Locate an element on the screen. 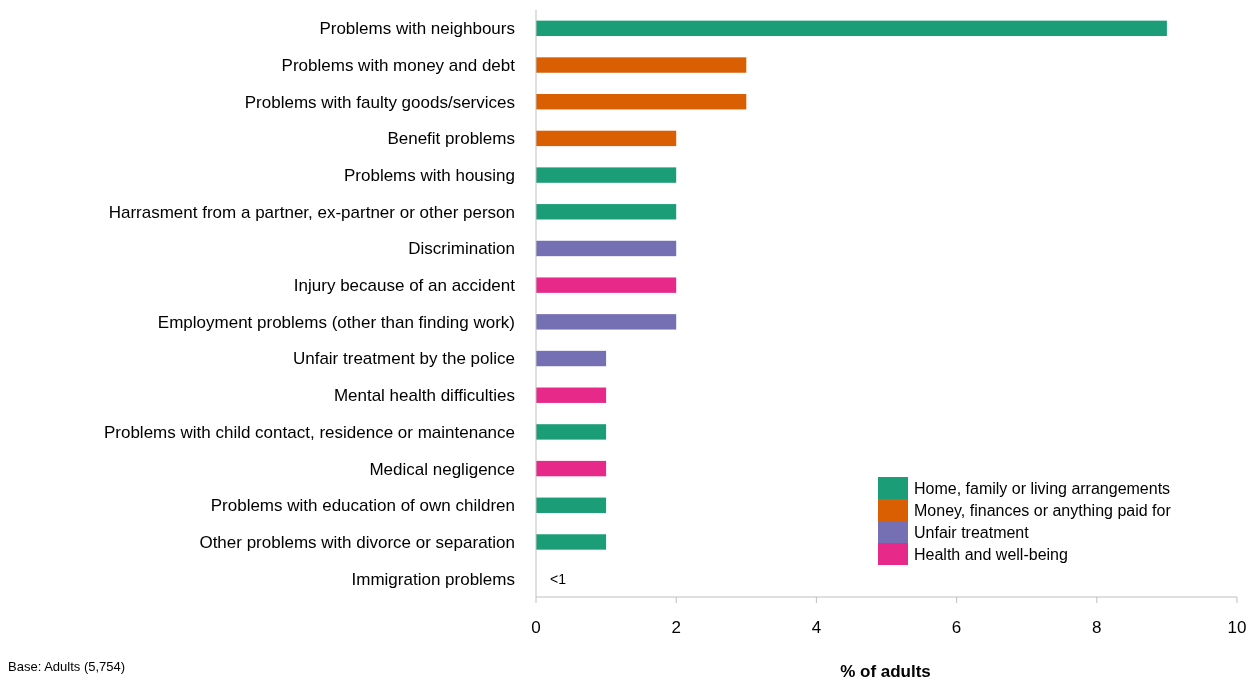 This screenshot has width=1257, height=683. y-tick-label: Harrasment from a partner, ex-partner or other person is located at coordinates (311, 212).